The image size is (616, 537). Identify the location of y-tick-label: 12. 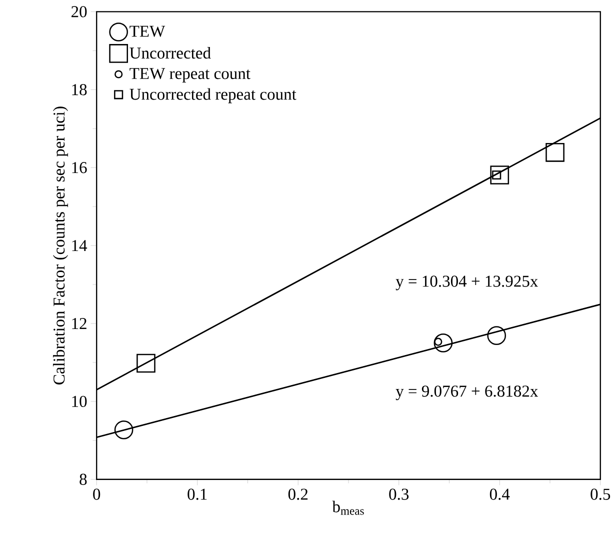
(79, 323).